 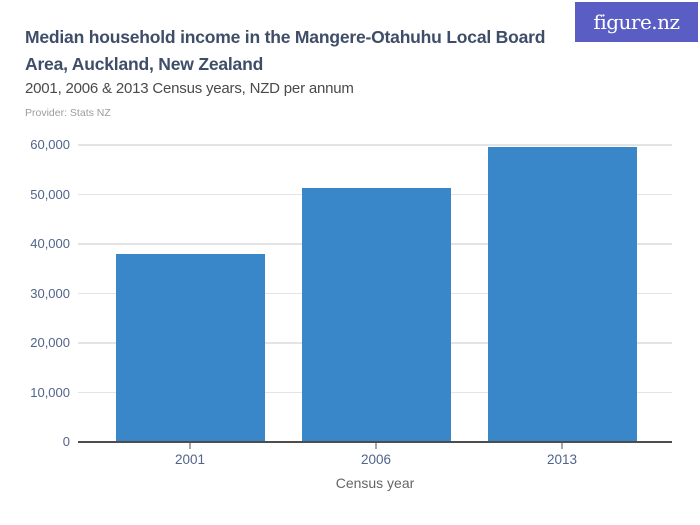 What do you see at coordinates (562, 459) in the screenshot?
I see `x-tick-label: 2013` at bounding box center [562, 459].